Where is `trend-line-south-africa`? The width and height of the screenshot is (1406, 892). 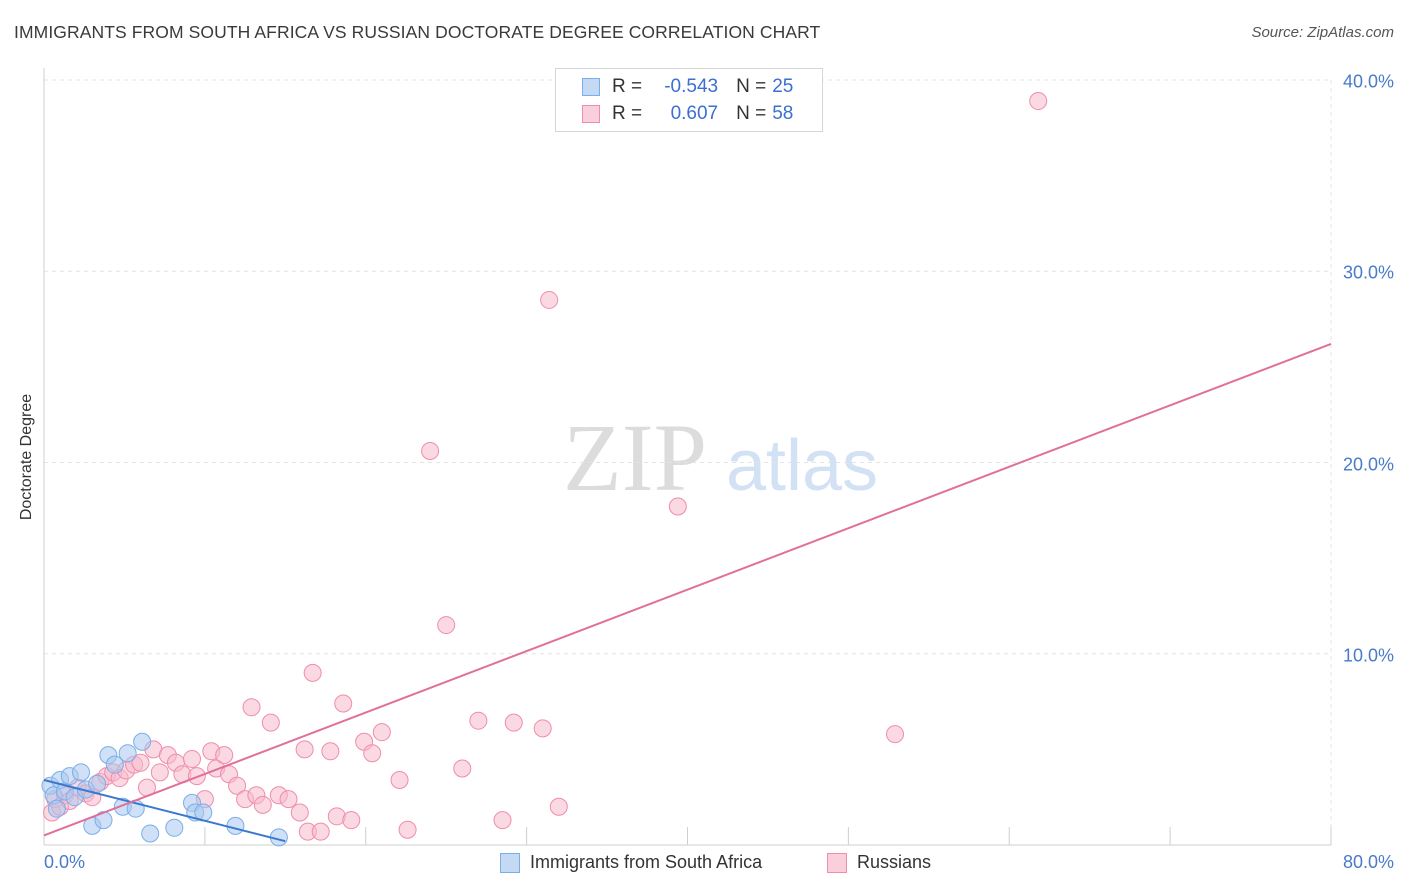
trend-line-south-africa is located at coordinates (164, 811).